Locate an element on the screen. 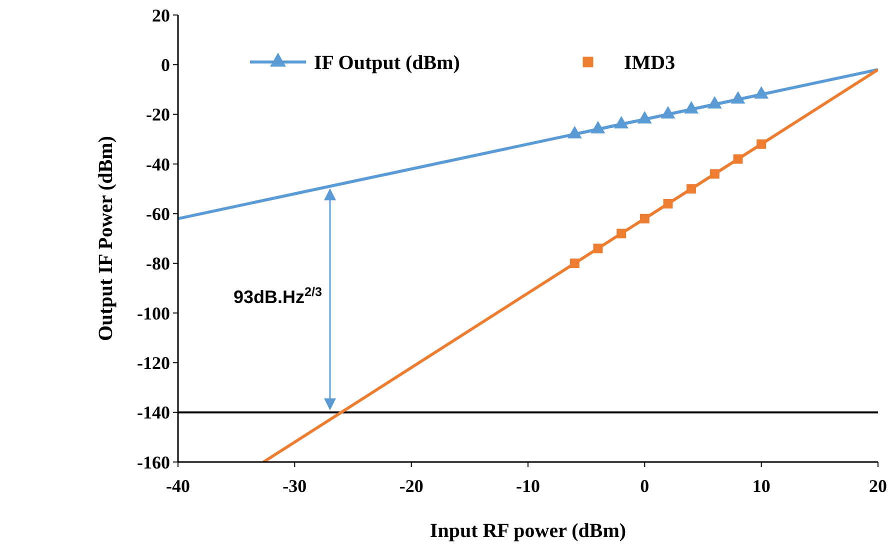 The width and height of the screenshot is (893, 552). y-tick-label: -140 is located at coordinates (153, 412).